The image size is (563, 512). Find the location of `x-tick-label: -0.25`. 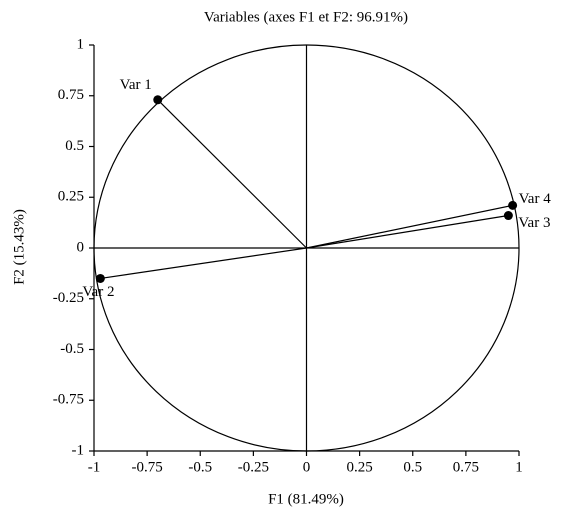

x-tick-label: -0.25 is located at coordinates (253, 467).